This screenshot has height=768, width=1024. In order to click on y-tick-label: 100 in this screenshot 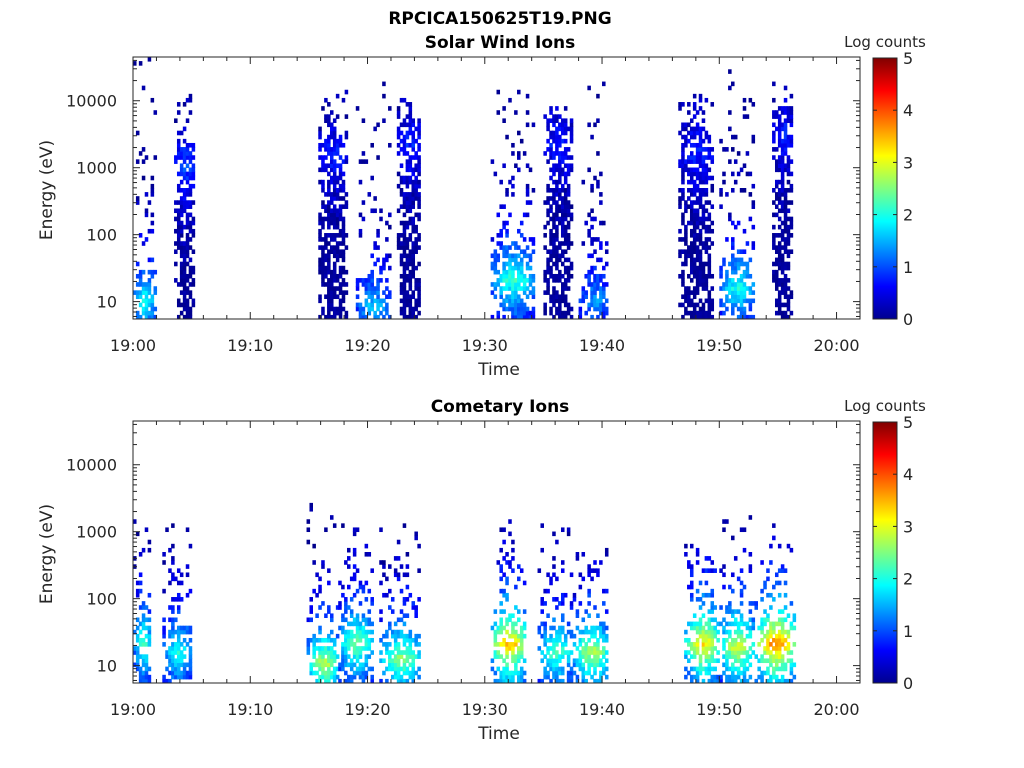, I will do `click(101, 599)`.